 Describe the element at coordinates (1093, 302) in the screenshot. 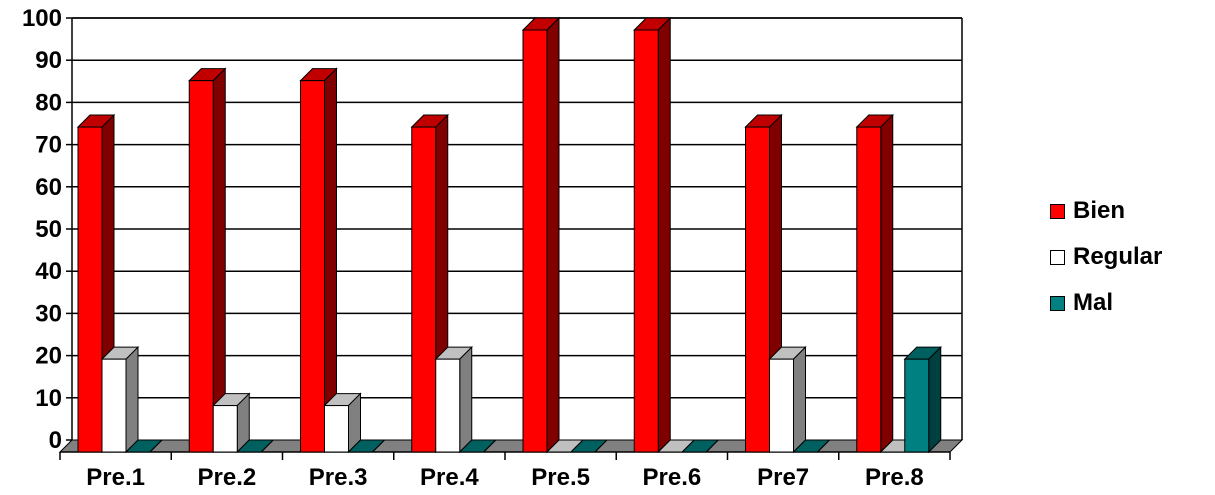

I see `legend-label-mal: Mal` at that location.